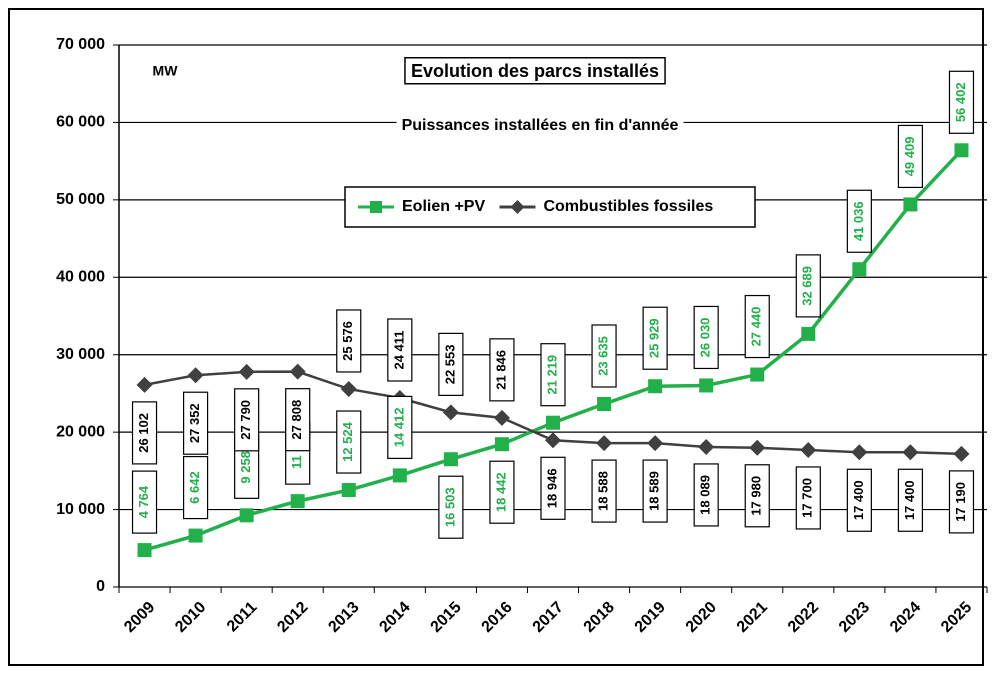  Describe the element at coordinates (443, 206) in the screenshot. I see `legend-label: Eolien +PV` at that location.